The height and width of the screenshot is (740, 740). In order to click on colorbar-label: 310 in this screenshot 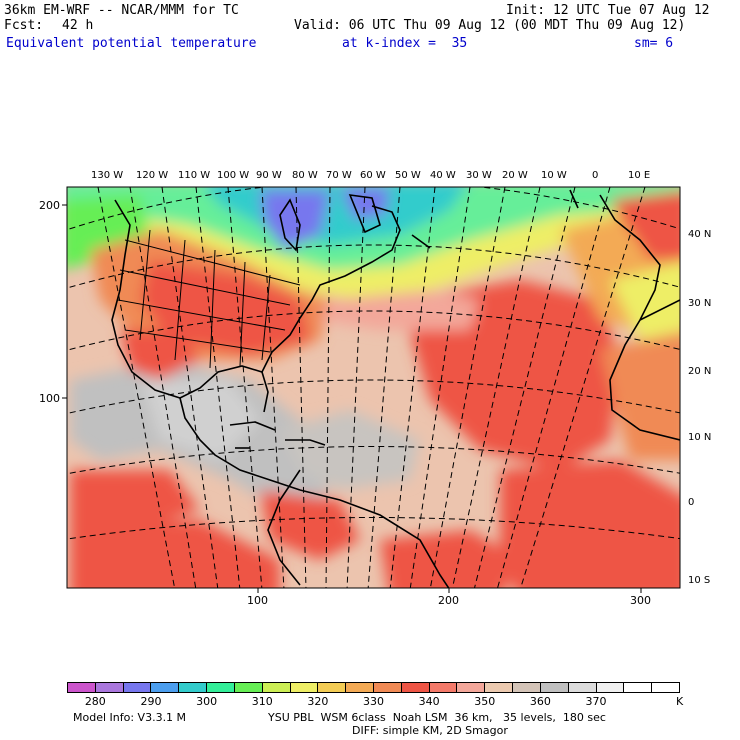, I will do `click(262, 701)`.